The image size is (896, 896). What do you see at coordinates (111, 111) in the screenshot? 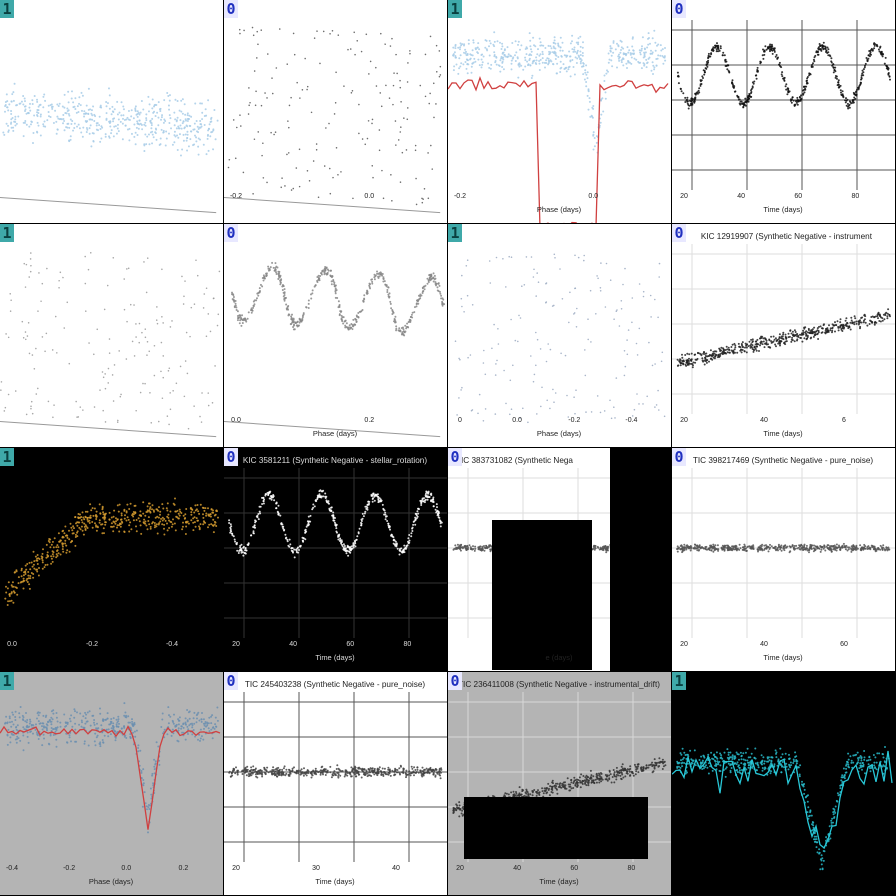
I see `lightcurve-tile: 1` at bounding box center [111, 111].